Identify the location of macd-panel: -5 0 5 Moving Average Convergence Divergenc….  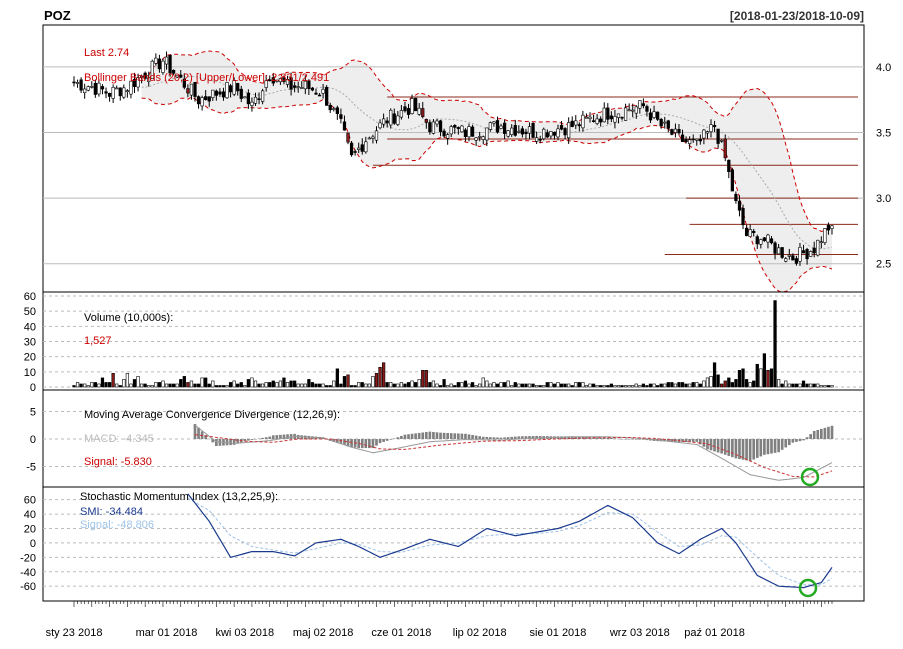
(445, 438).